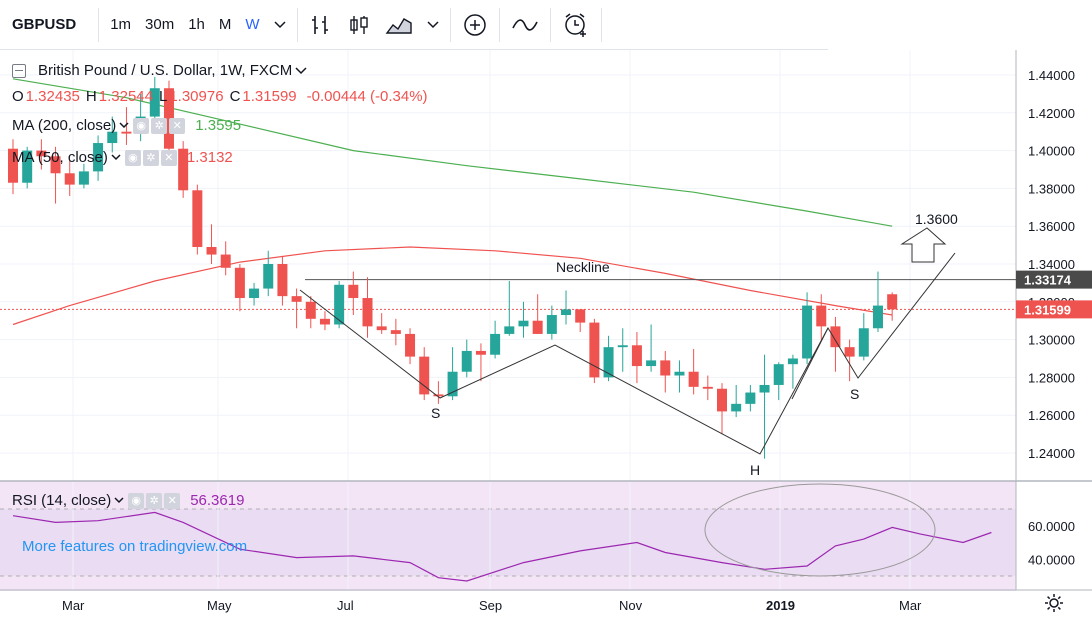  I want to click on ma50-value: 1.3132, so click(209, 157).